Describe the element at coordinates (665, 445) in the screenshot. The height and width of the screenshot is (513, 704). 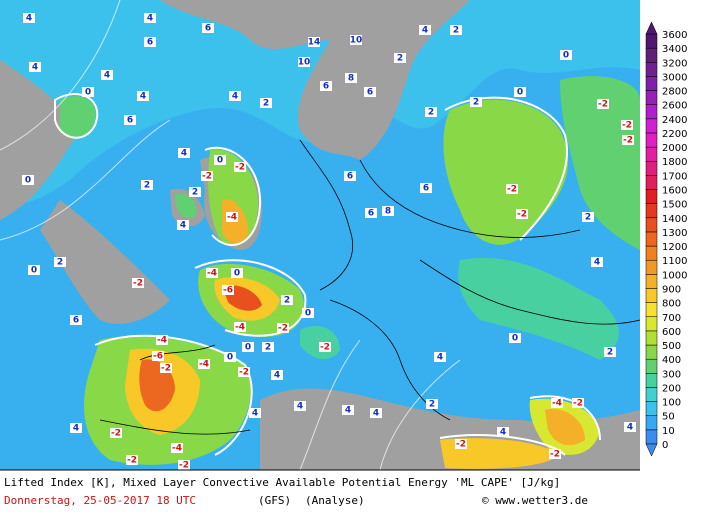
I see `colorbar-label: 0` at that location.